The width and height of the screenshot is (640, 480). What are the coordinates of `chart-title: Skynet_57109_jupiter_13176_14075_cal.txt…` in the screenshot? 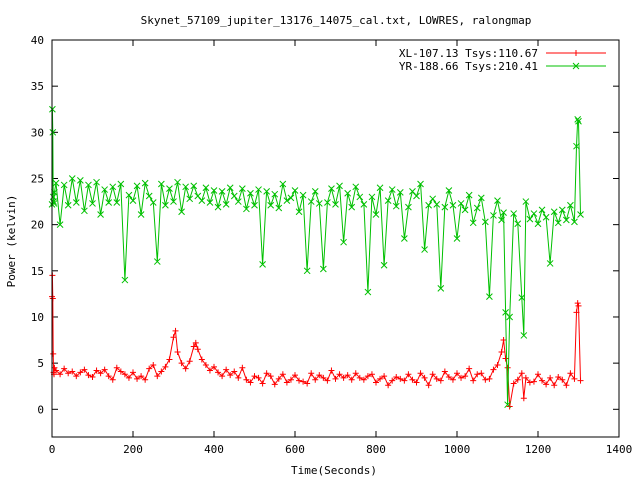 It's located at (336, 20).